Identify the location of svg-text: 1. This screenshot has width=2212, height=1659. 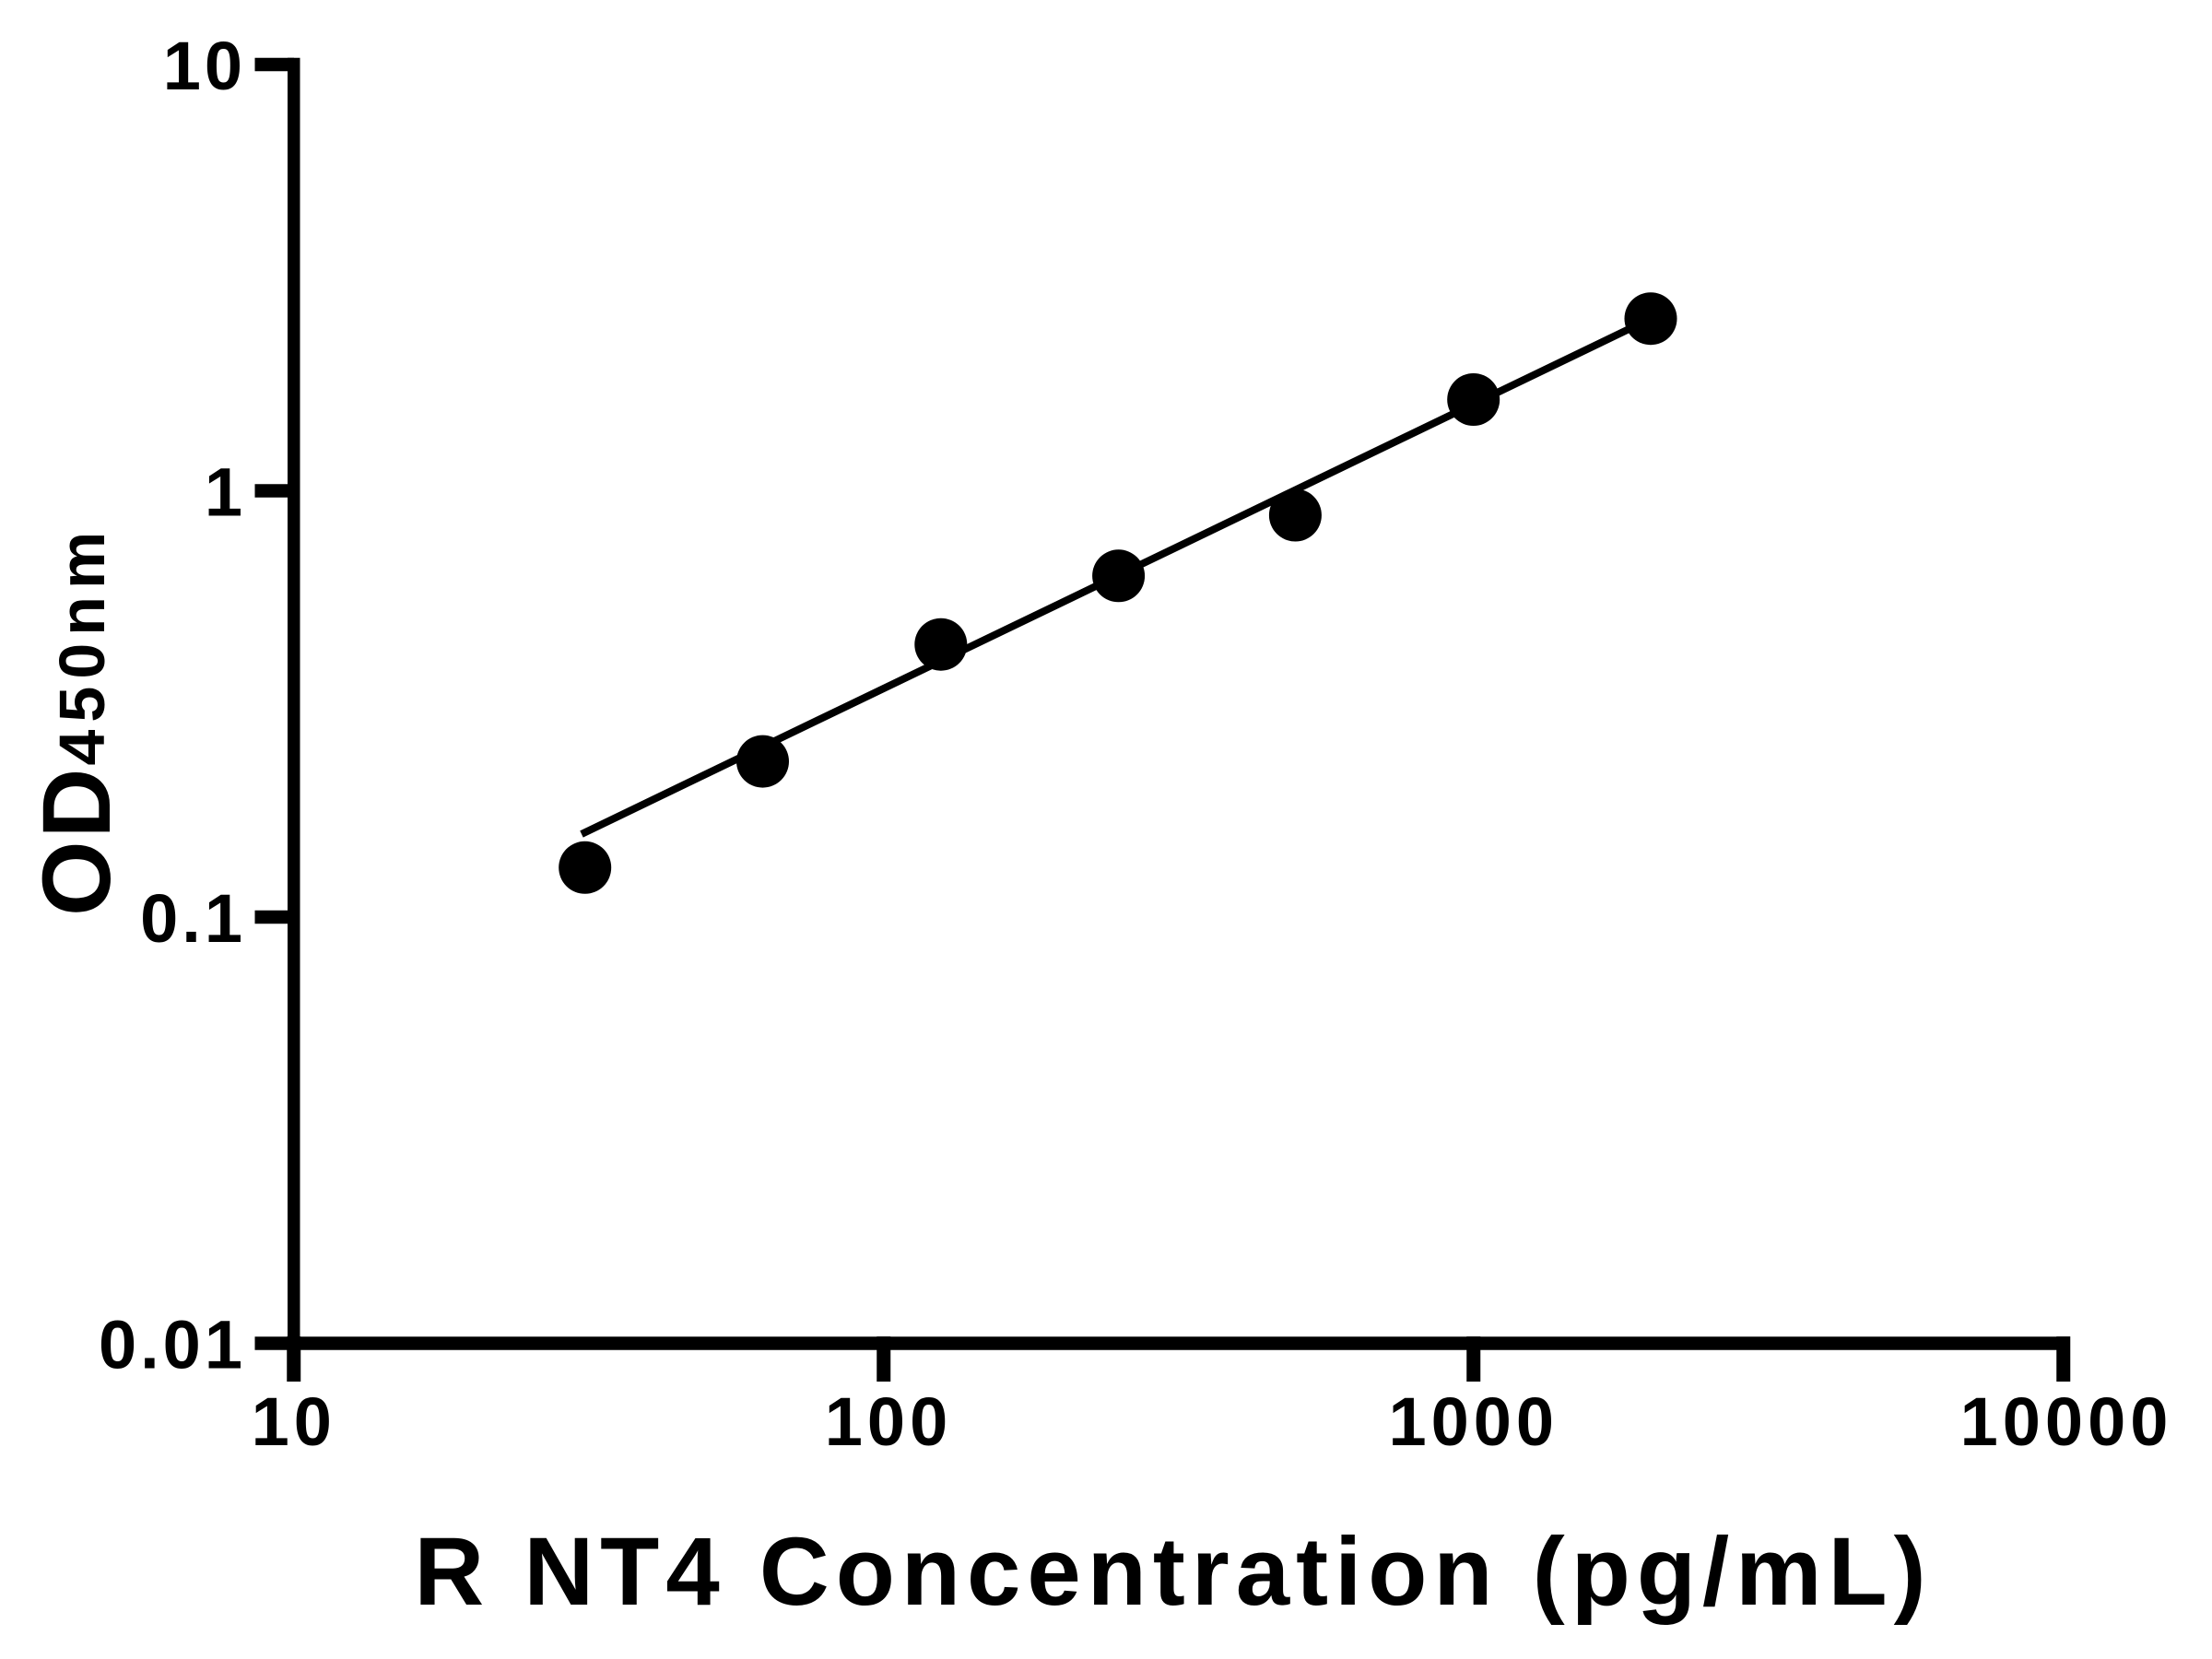
(225, 492).